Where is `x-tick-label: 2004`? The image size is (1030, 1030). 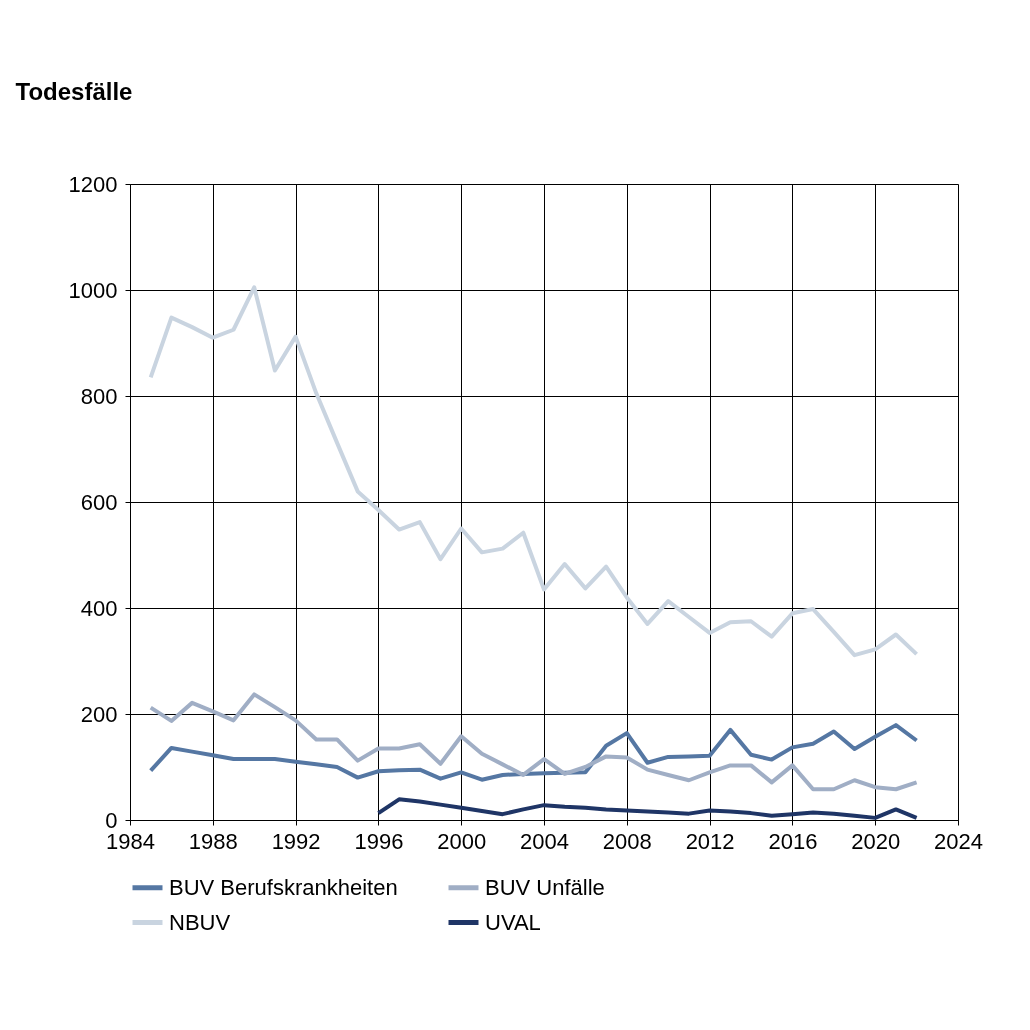
x-tick-label: 2004 is located at coordinates (544, 841).